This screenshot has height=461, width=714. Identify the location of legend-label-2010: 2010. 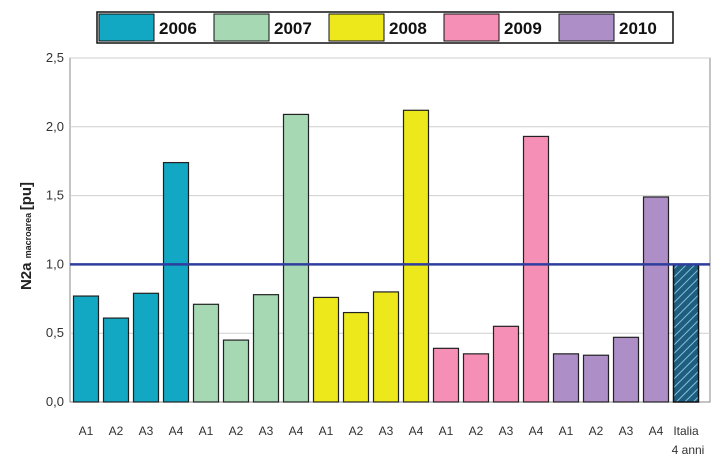
(638, 28).